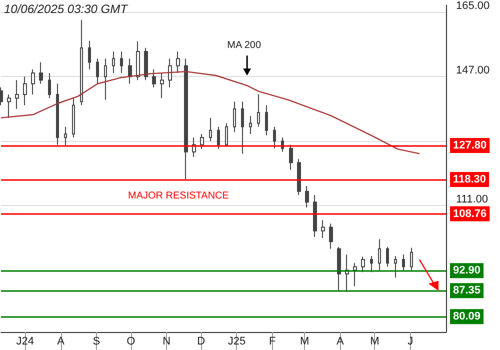 Image resolution: width=500 pixels, height=350 pixels. Describe the element at coordinates (470, 145) in the screenshot. I see `ref-line-label: 127.80` at that location.